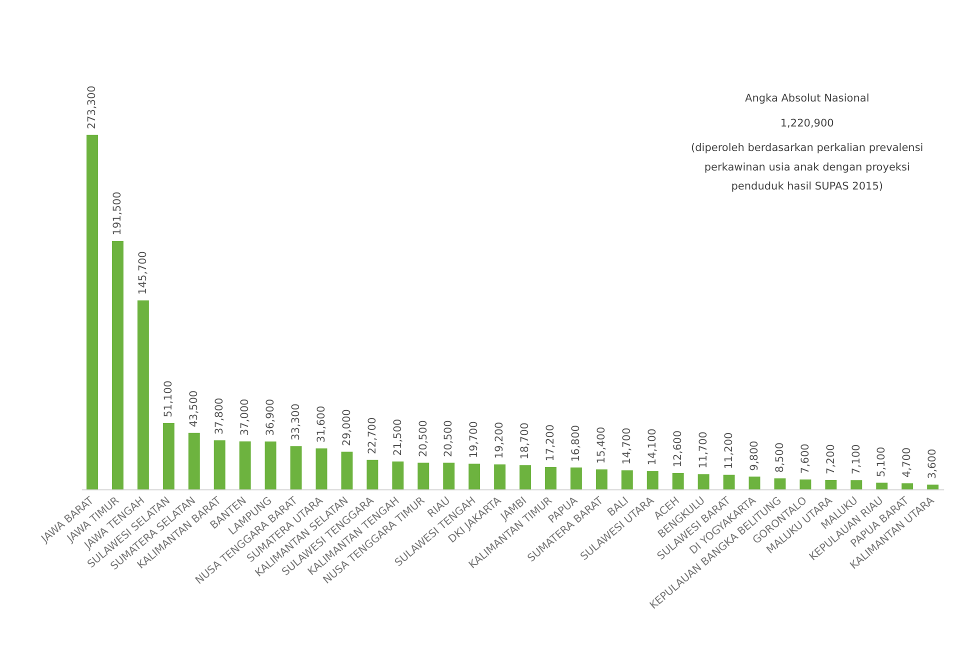 The image size is (958, 667). Describe the element at coordinates (550, 443) in the screenshot. I see `data-label: 17,200` at that location.